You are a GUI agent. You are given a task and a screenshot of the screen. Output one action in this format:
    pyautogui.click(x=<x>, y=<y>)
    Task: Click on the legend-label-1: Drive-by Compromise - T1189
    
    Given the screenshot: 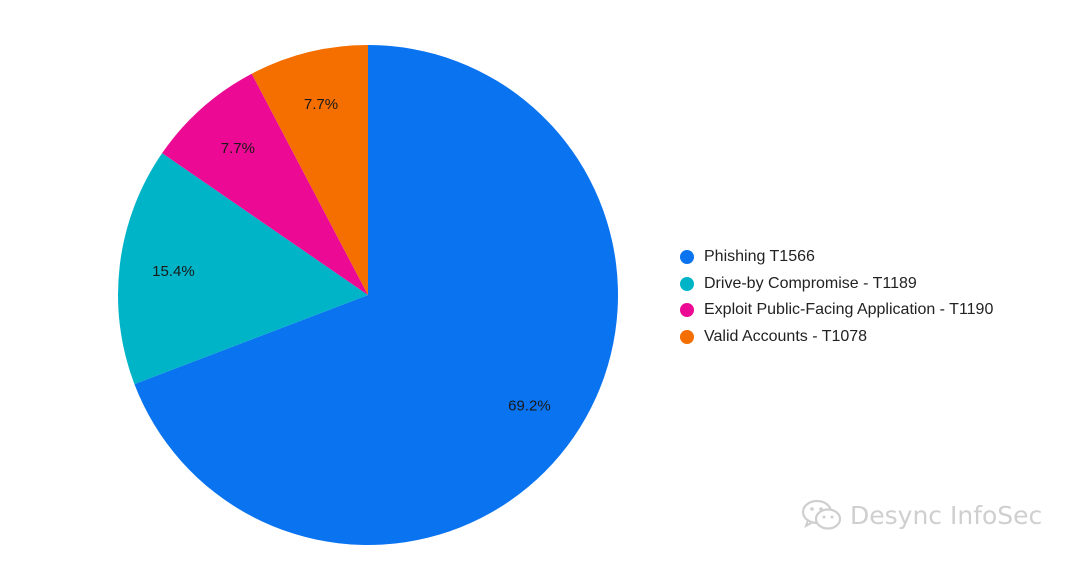 What is the action you would take?
    pyautogui.click(x=810, y=283)
    